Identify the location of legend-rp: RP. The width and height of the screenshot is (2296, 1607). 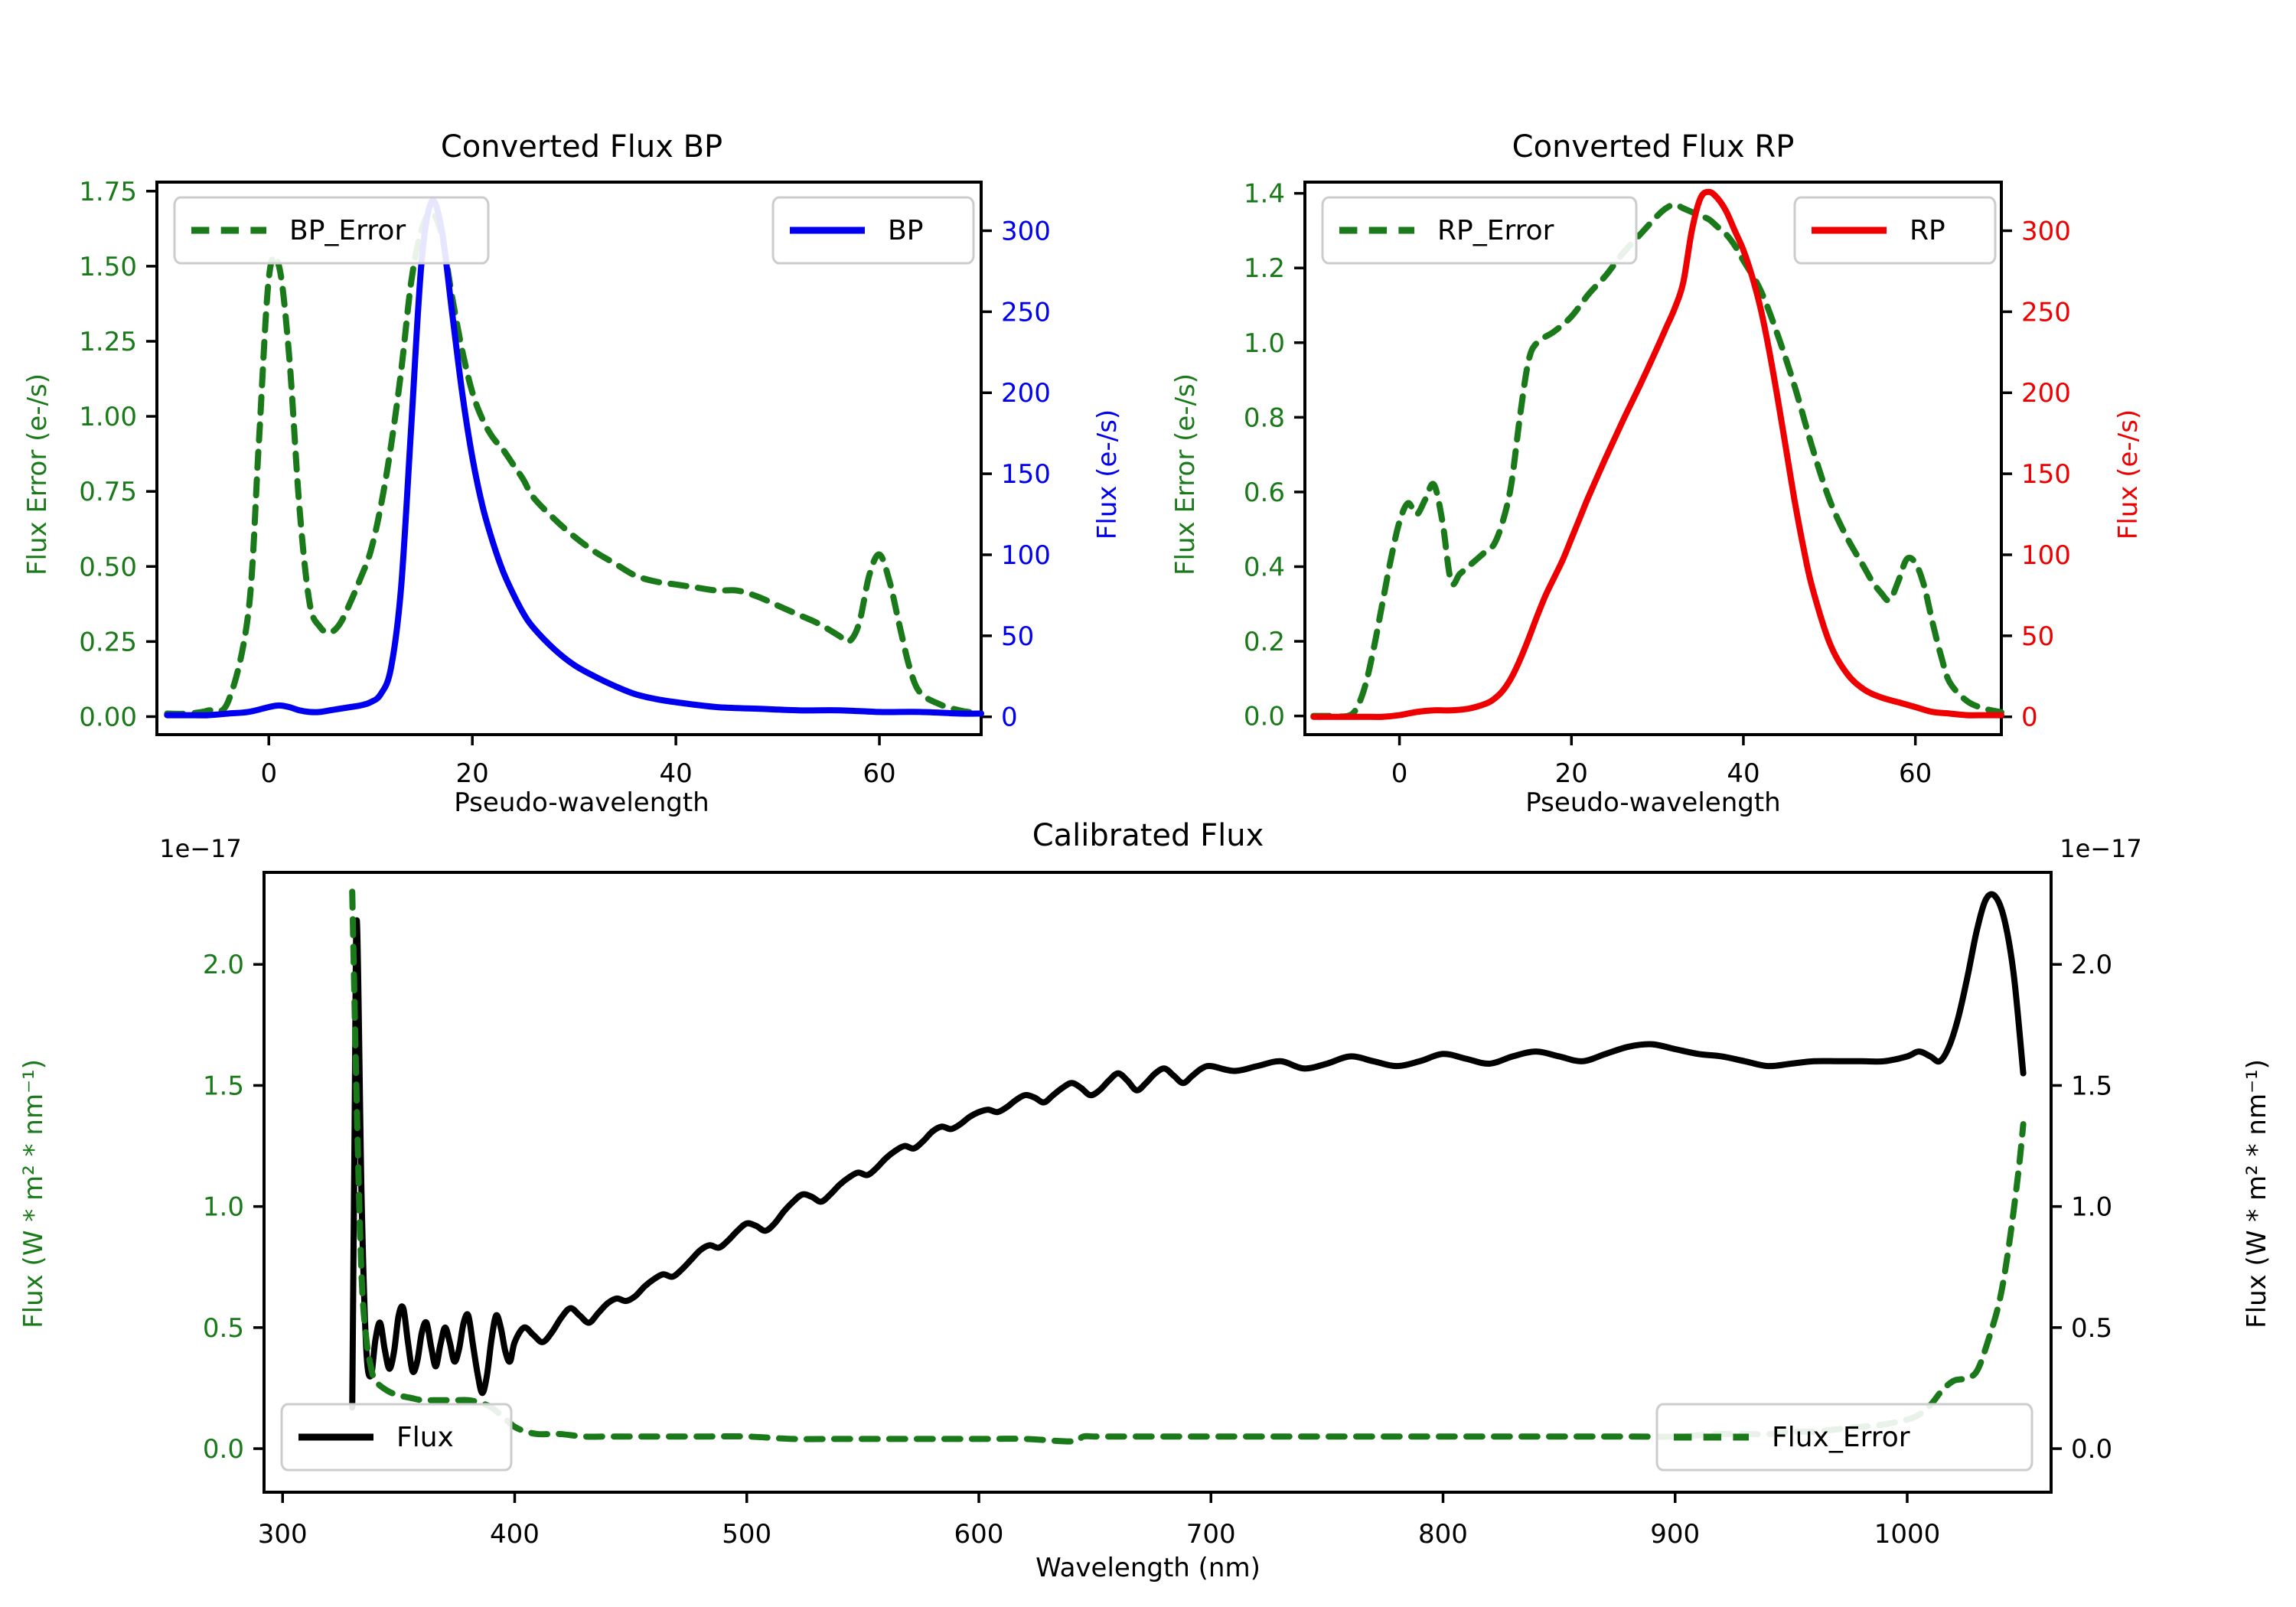
(1895, 231).